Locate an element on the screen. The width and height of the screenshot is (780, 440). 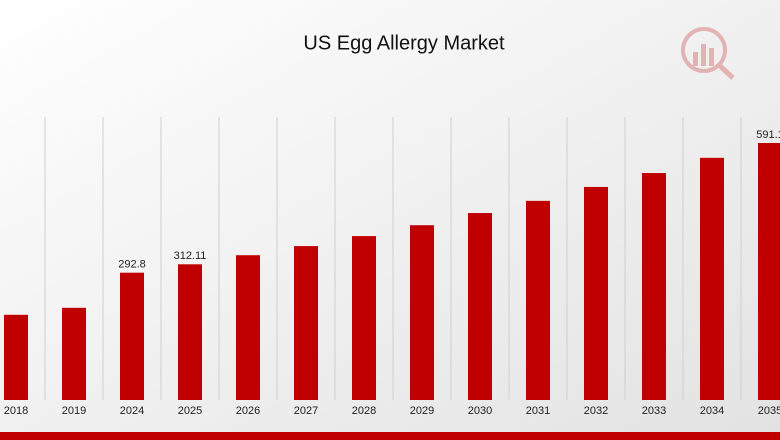
x-tick-label: 2033 is located at coordinates (654, 411).